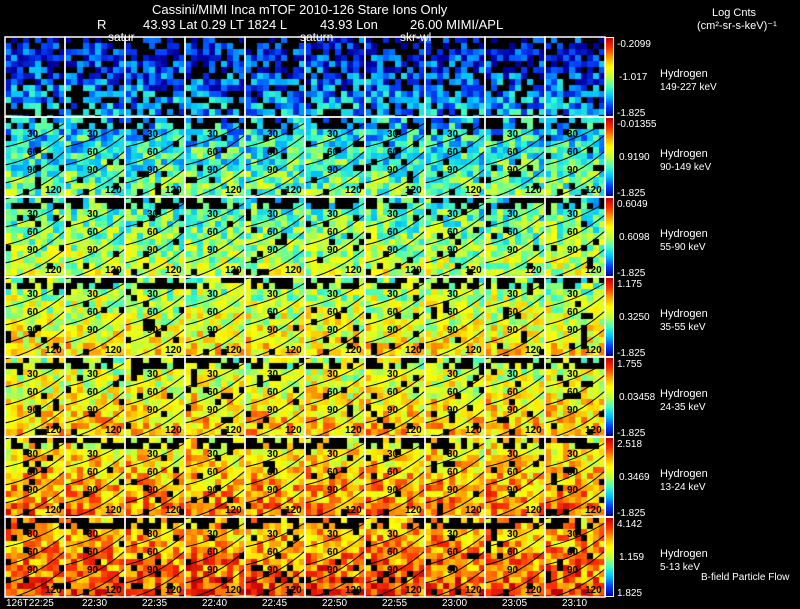  What do you see at coordinates (102, 24) in the screenshot?
I see `r-label: R` at bounding box center [102, 24].